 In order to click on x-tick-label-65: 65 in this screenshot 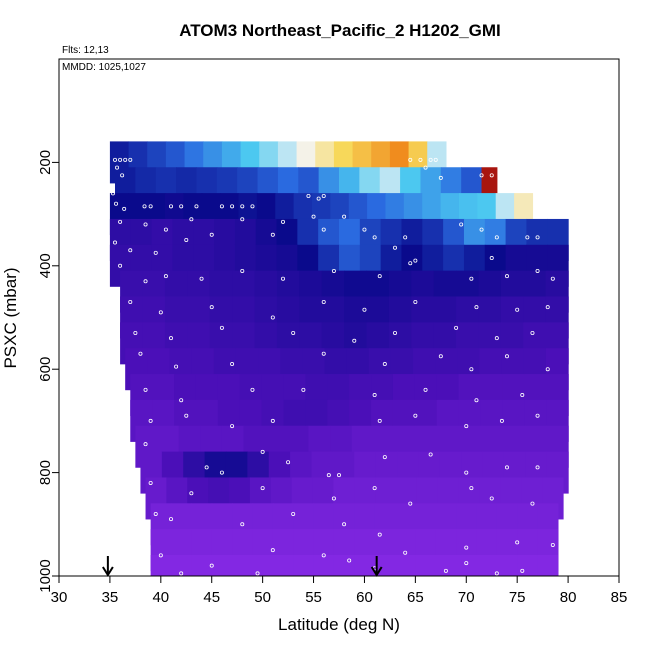, I will do `click(415, 597)`.